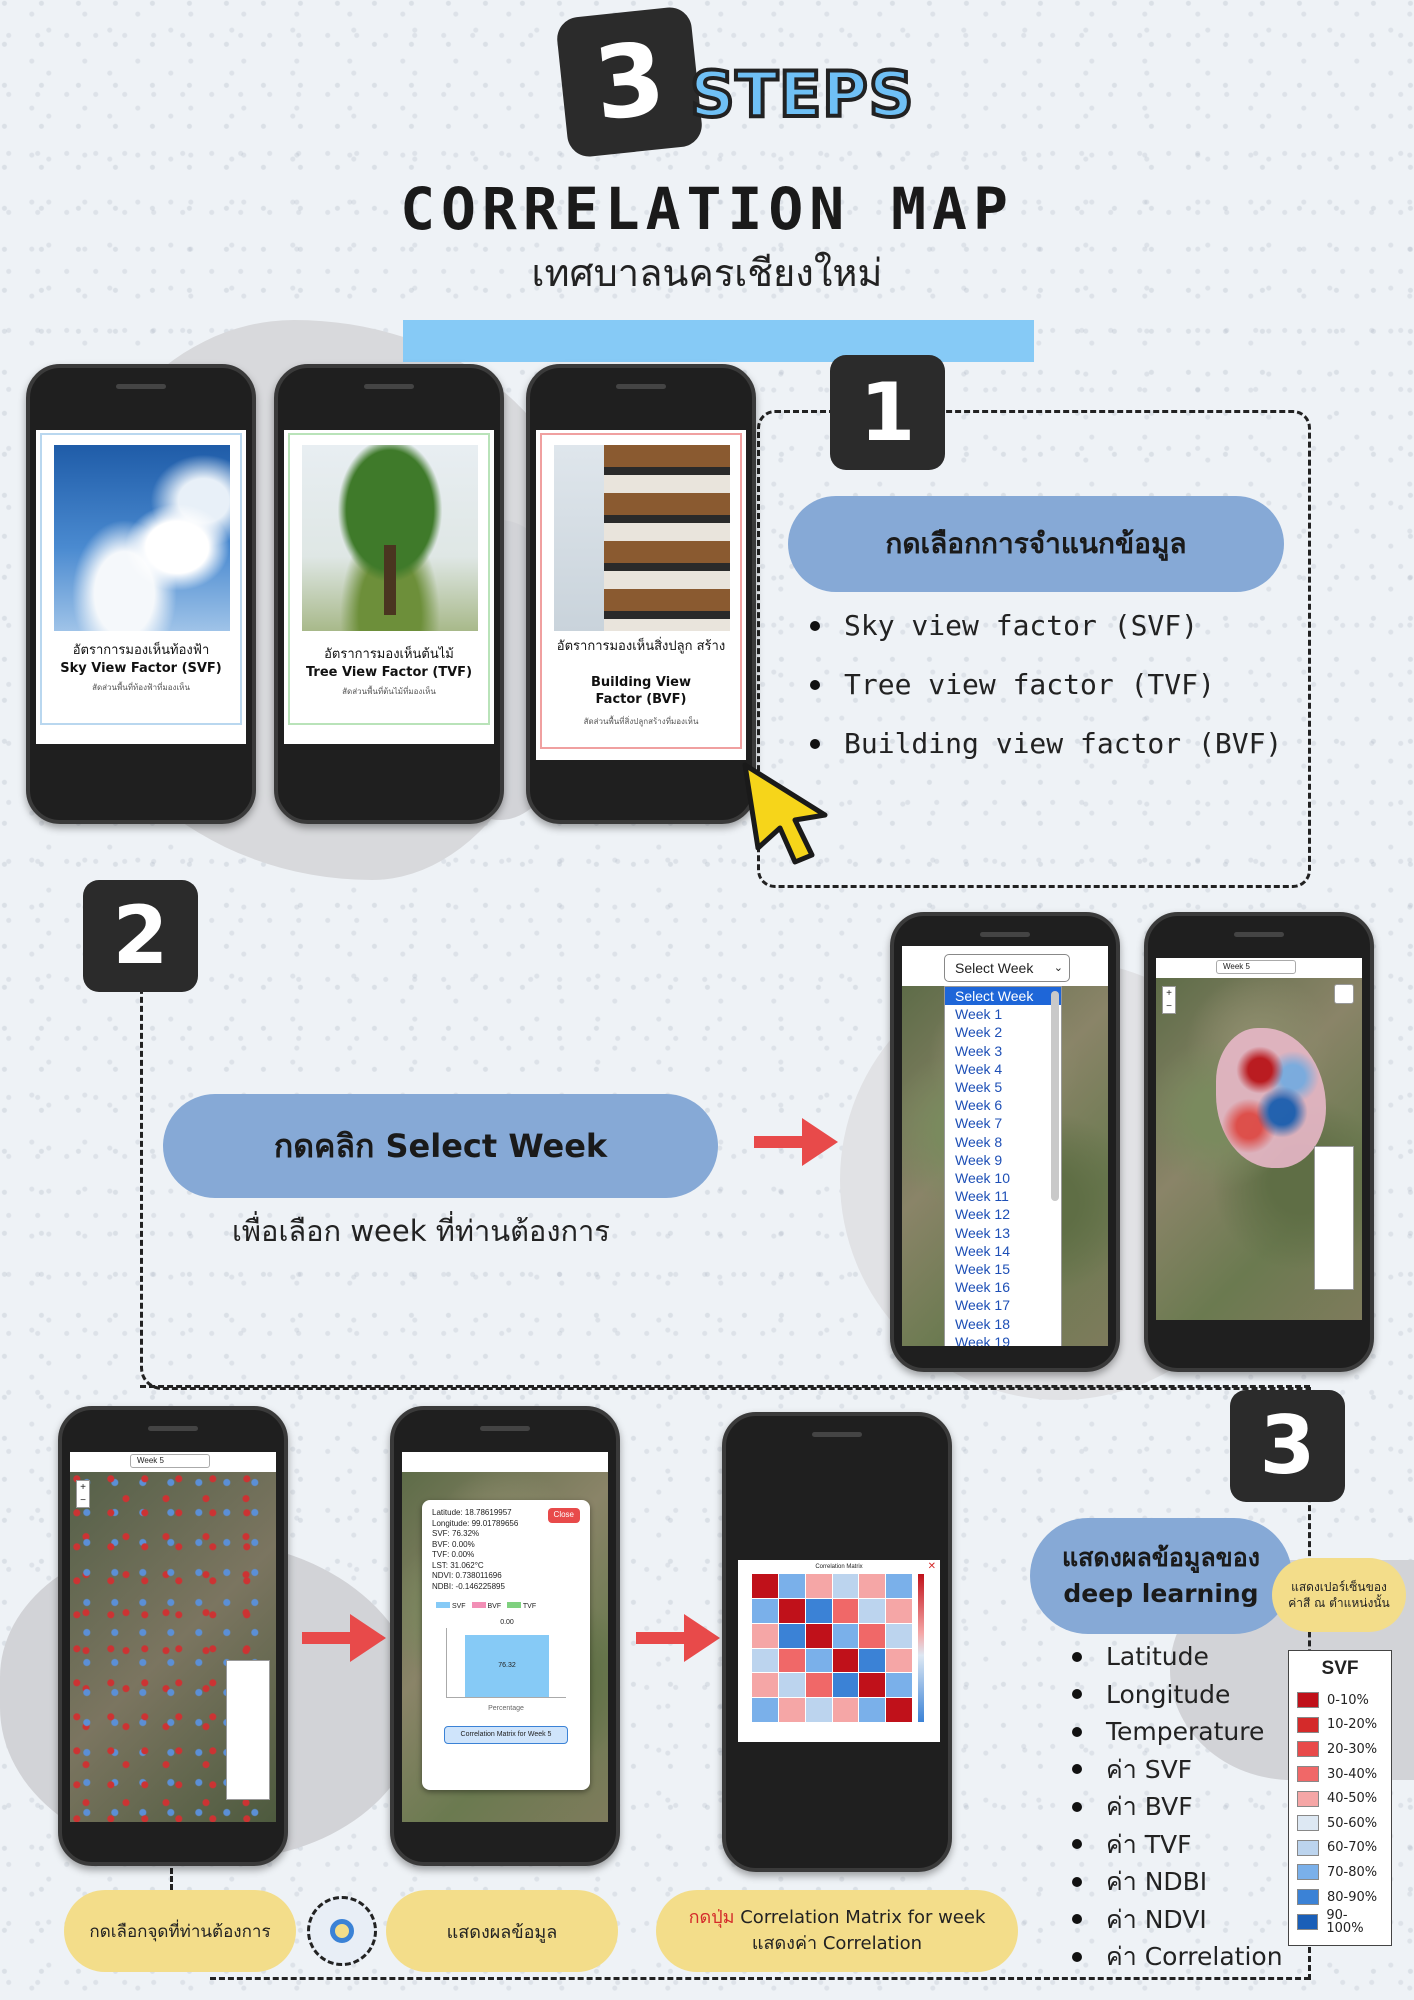  What do you see at coordinates (979, 1159) in the screenshot?
I see `week-option: Week 9` at bounding box center [979, 1159].